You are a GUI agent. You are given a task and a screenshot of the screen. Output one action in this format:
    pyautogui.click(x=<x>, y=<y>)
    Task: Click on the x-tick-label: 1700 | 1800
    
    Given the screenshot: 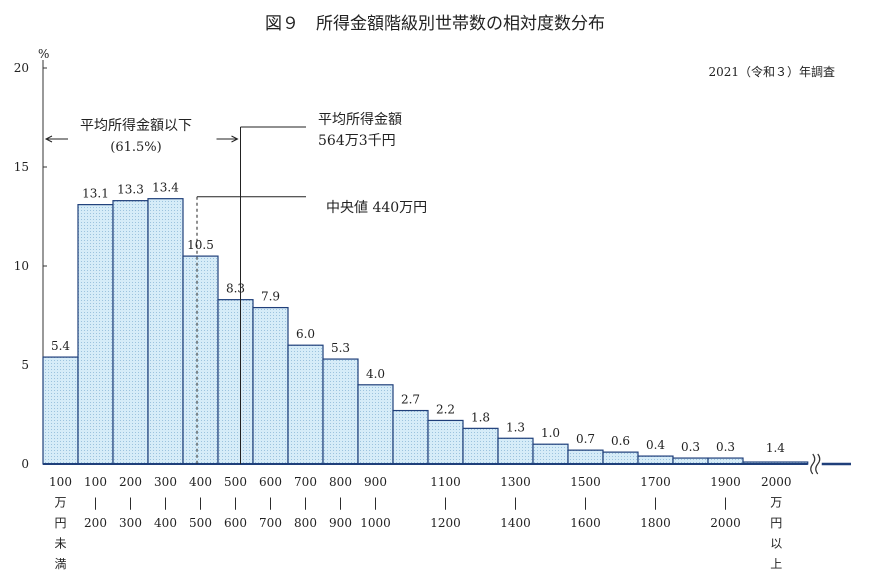 What is the action you would take?
    pyautogui.click(x=655, y=502)
    